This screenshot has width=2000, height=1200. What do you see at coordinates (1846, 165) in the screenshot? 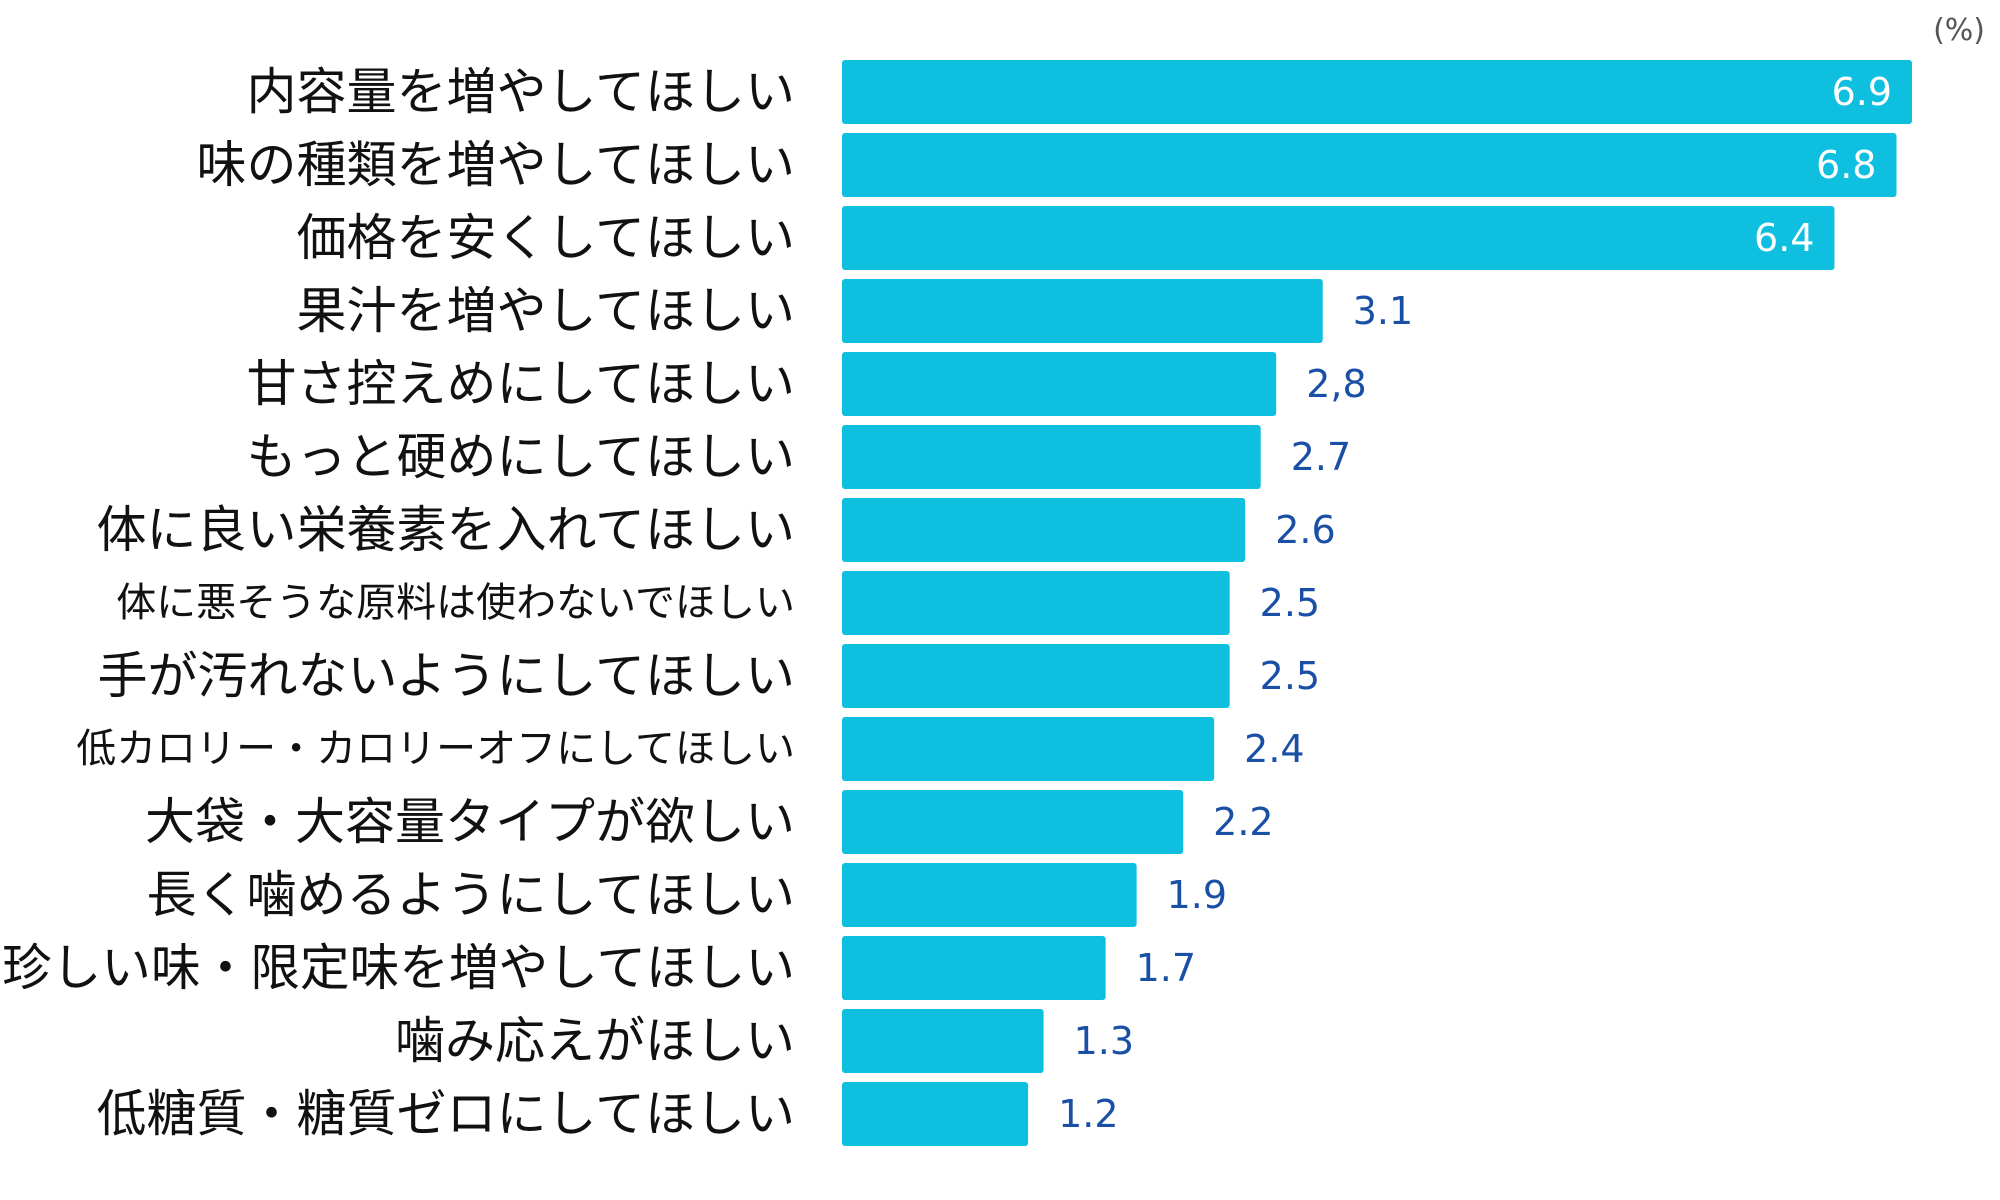
I see `value-label: 6.8` at bounding box center [1846, 165].